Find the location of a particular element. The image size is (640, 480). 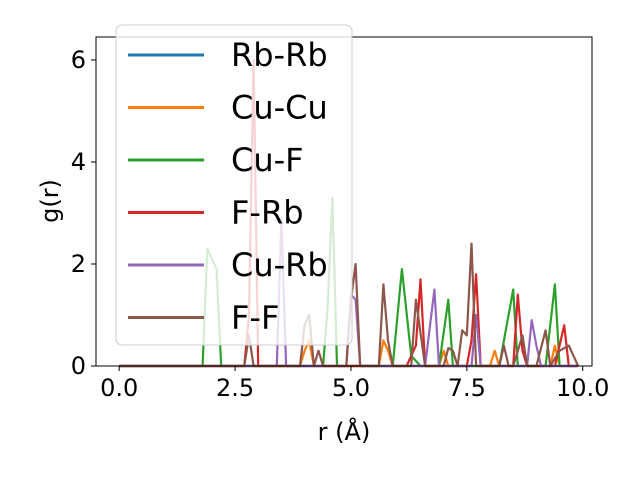

legend-label-cu-cu: Cu-Cu is located at coordinates (279, 108).